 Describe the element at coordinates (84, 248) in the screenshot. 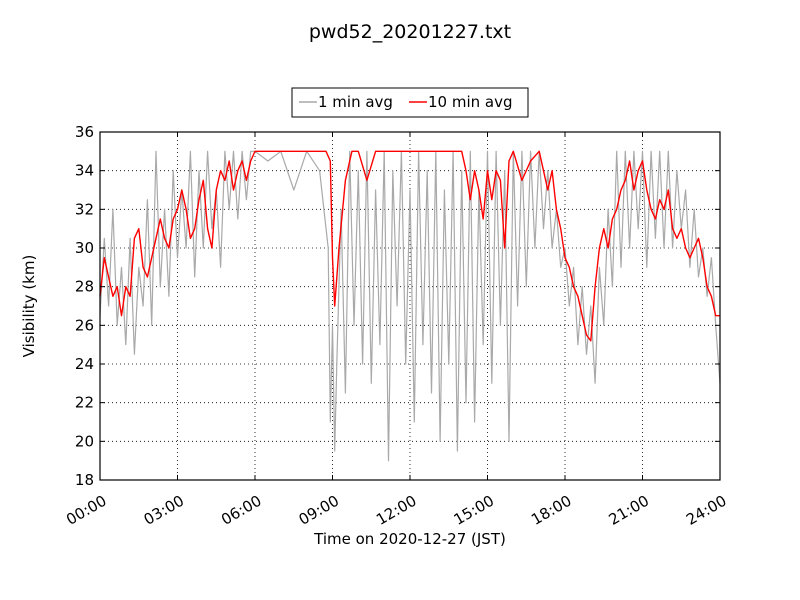

I see `y-tick-label: 30` at that location.